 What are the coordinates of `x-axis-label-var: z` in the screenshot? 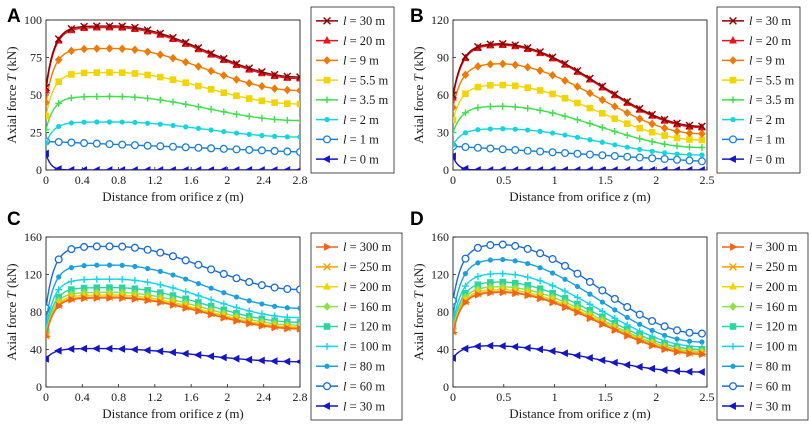 It's located at (219, 196).